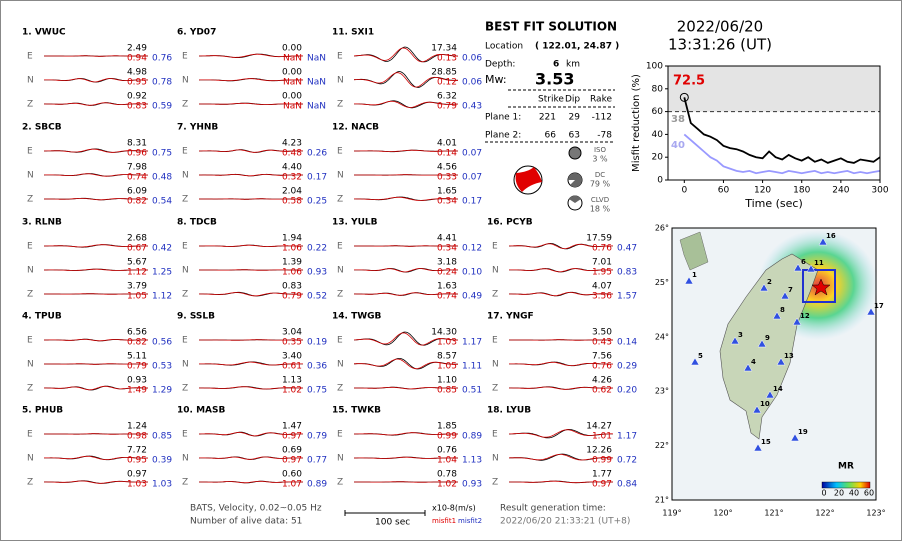 This screenshot has height=545, width=902. What do you see at coordinates (575, 118) in the screenshot?
I see `plane-value: 29` at bounding box center [575, 118].